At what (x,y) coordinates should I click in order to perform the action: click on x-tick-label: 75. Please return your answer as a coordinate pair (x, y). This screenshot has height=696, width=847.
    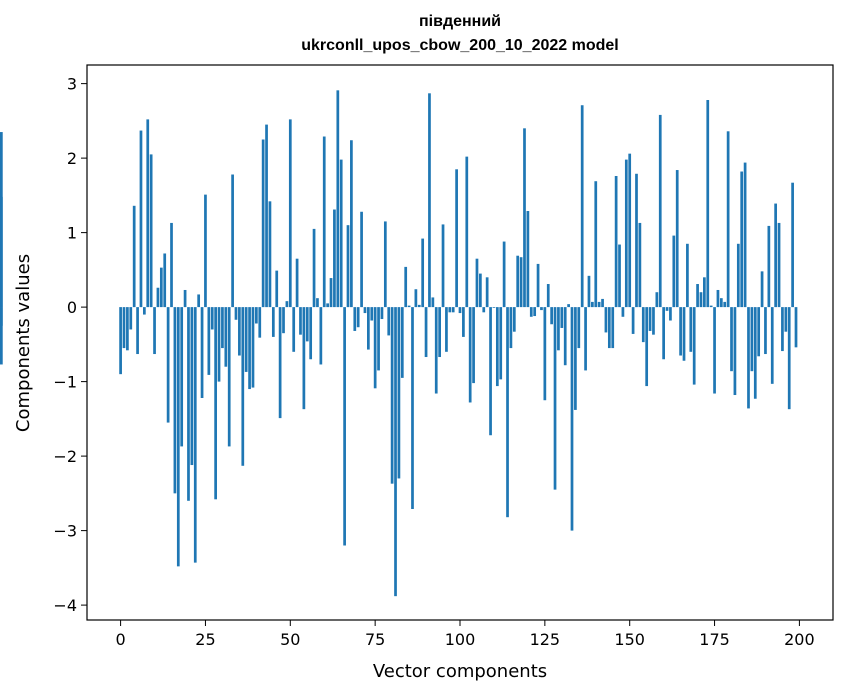
    Looking at the image, I should click on (375, 639).